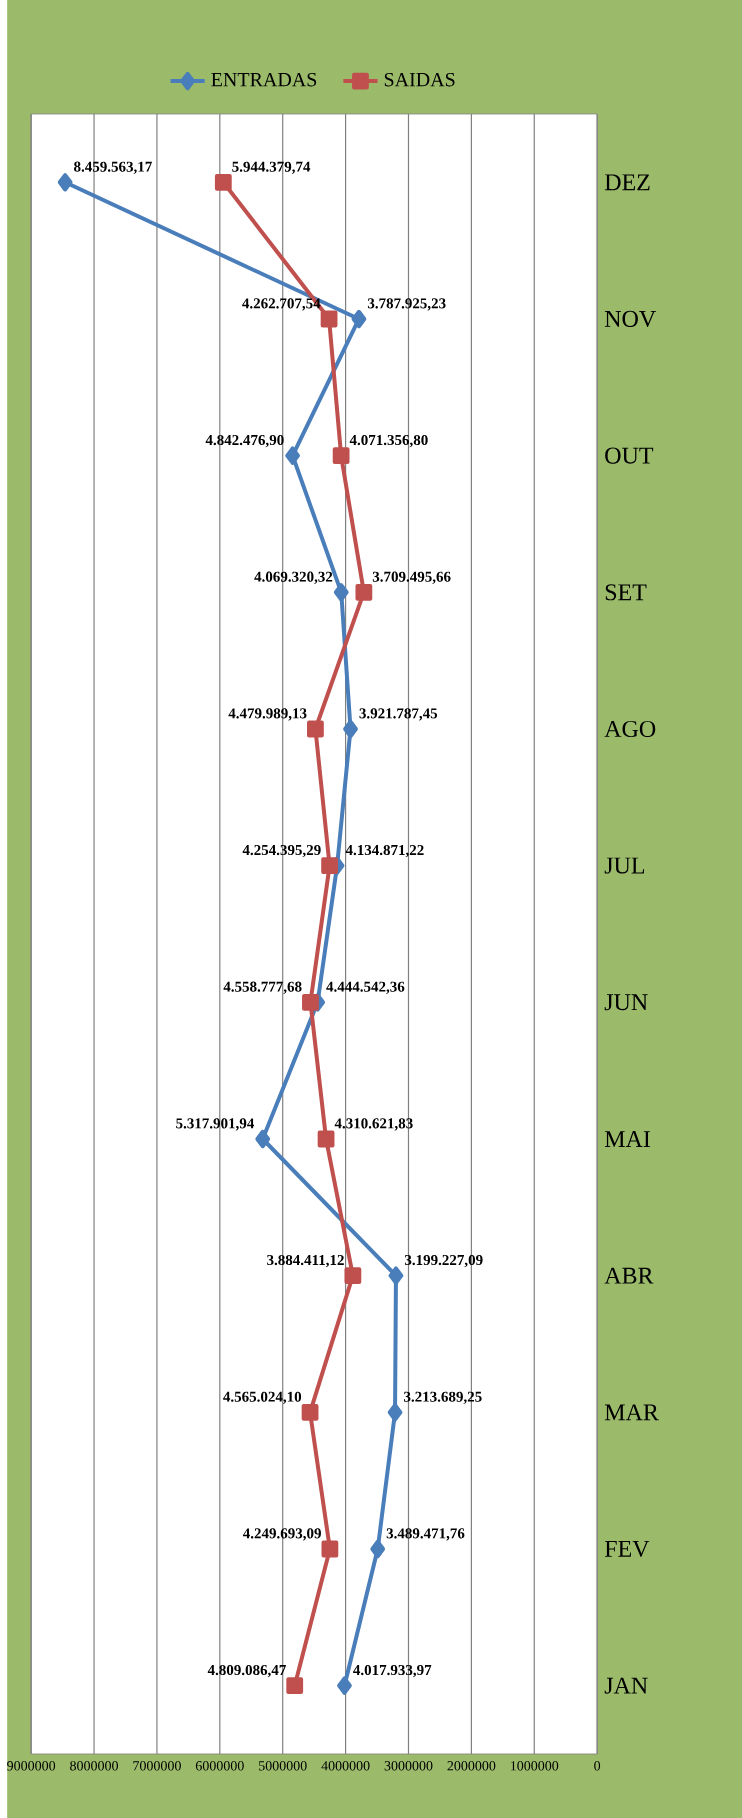  Describe the element at coordinates (215, 1124) in the screenshot. I see `data-label: 5.317.901,94` at that location.